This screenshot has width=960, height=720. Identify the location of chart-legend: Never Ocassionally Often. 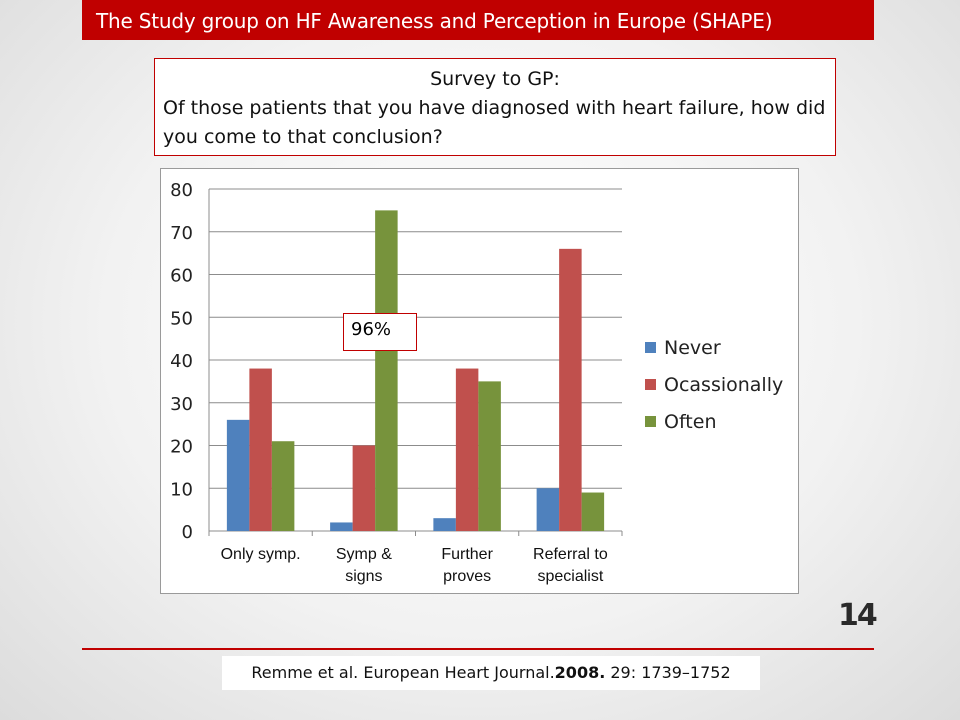
(714, 384).